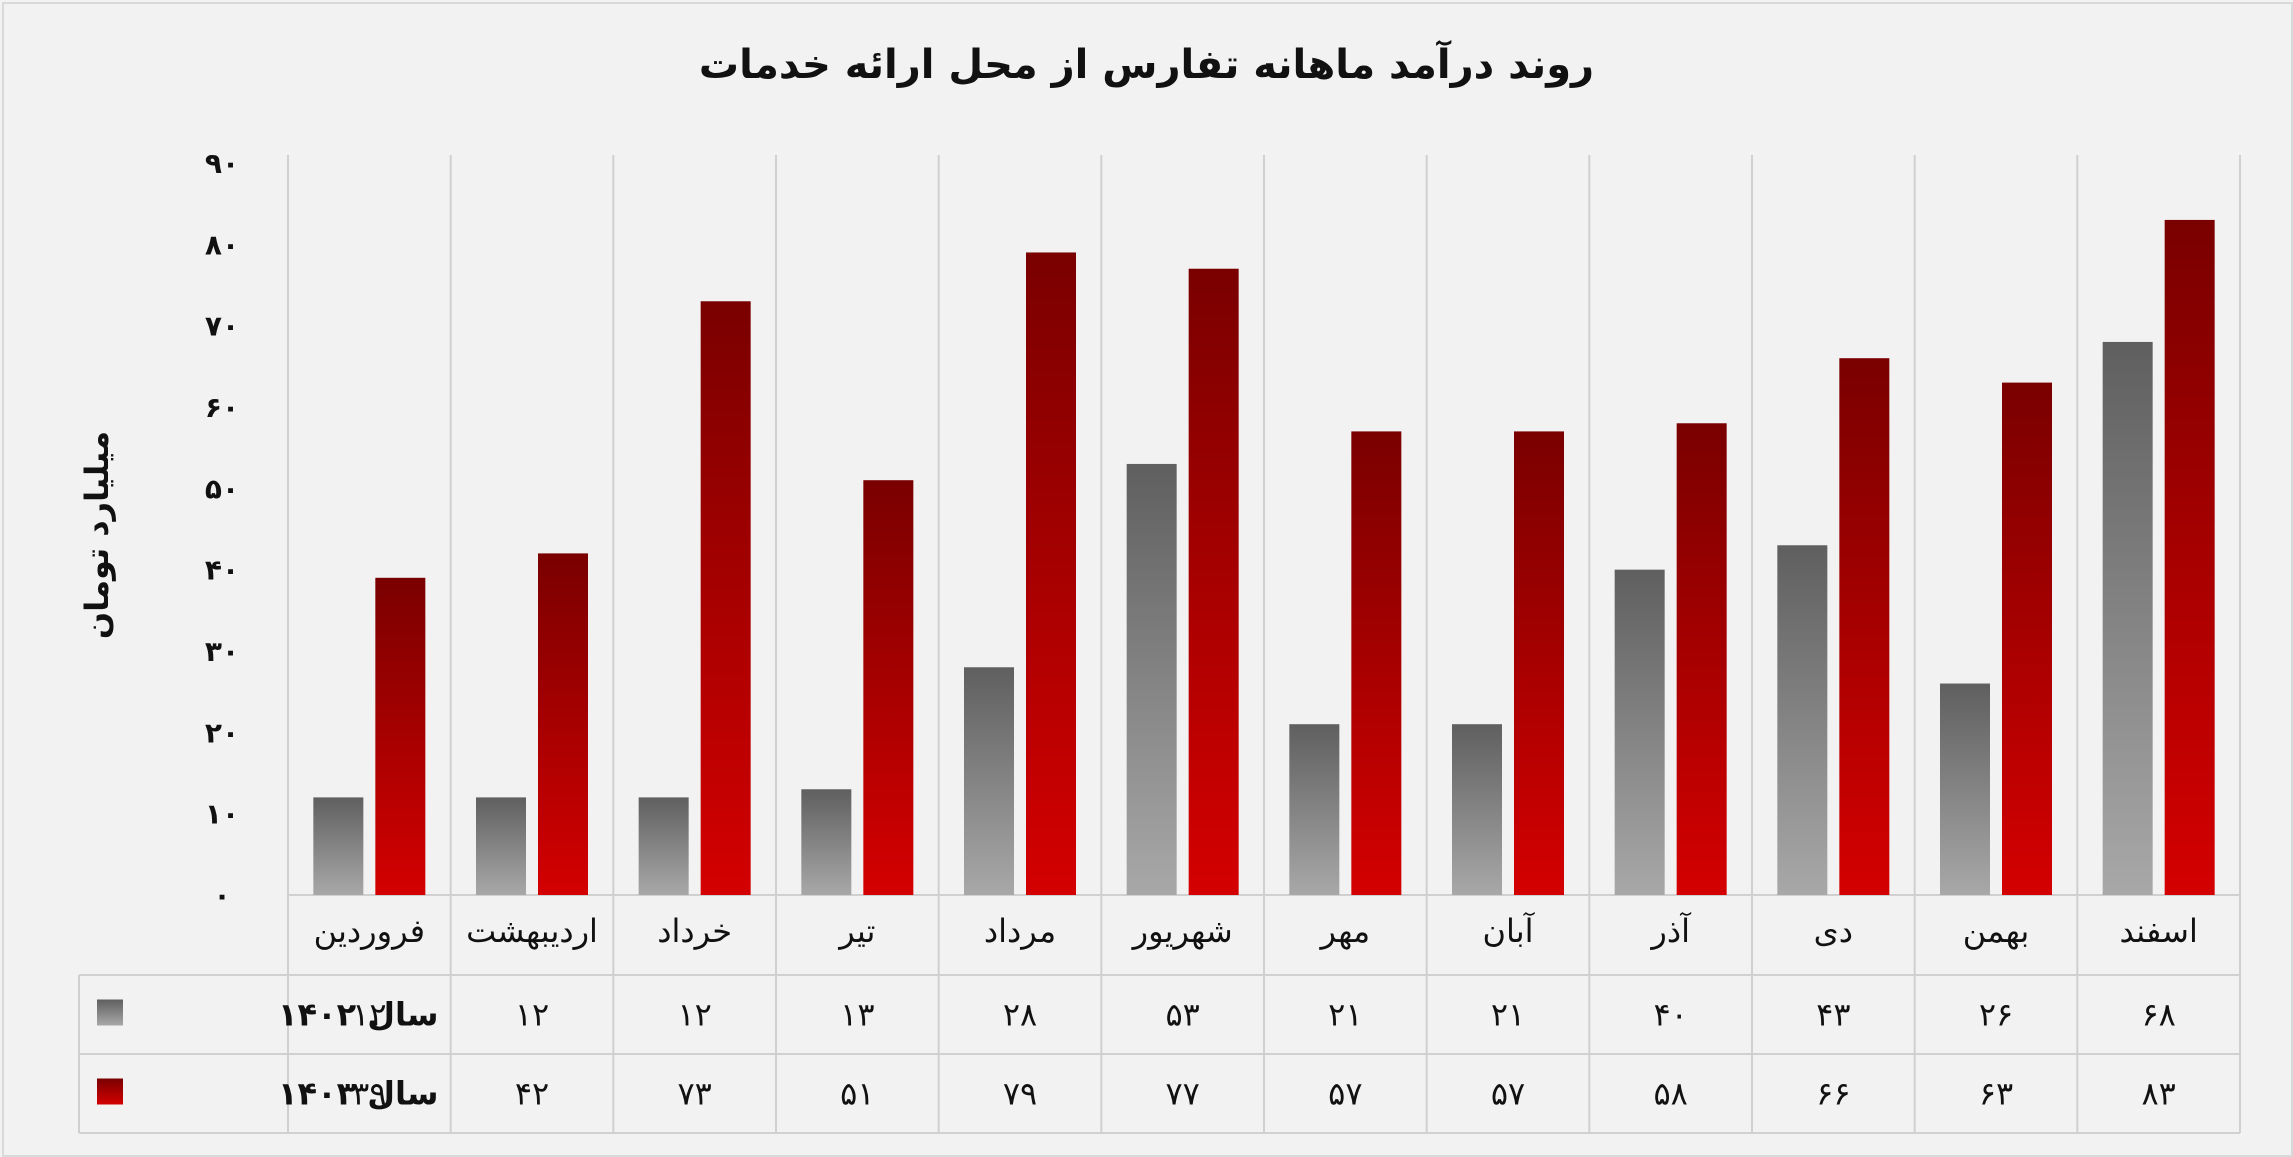  Describe the element at coordinates (1020, 1094) in the screenshot. I see `table-cell-value: ۷۹` at that location.